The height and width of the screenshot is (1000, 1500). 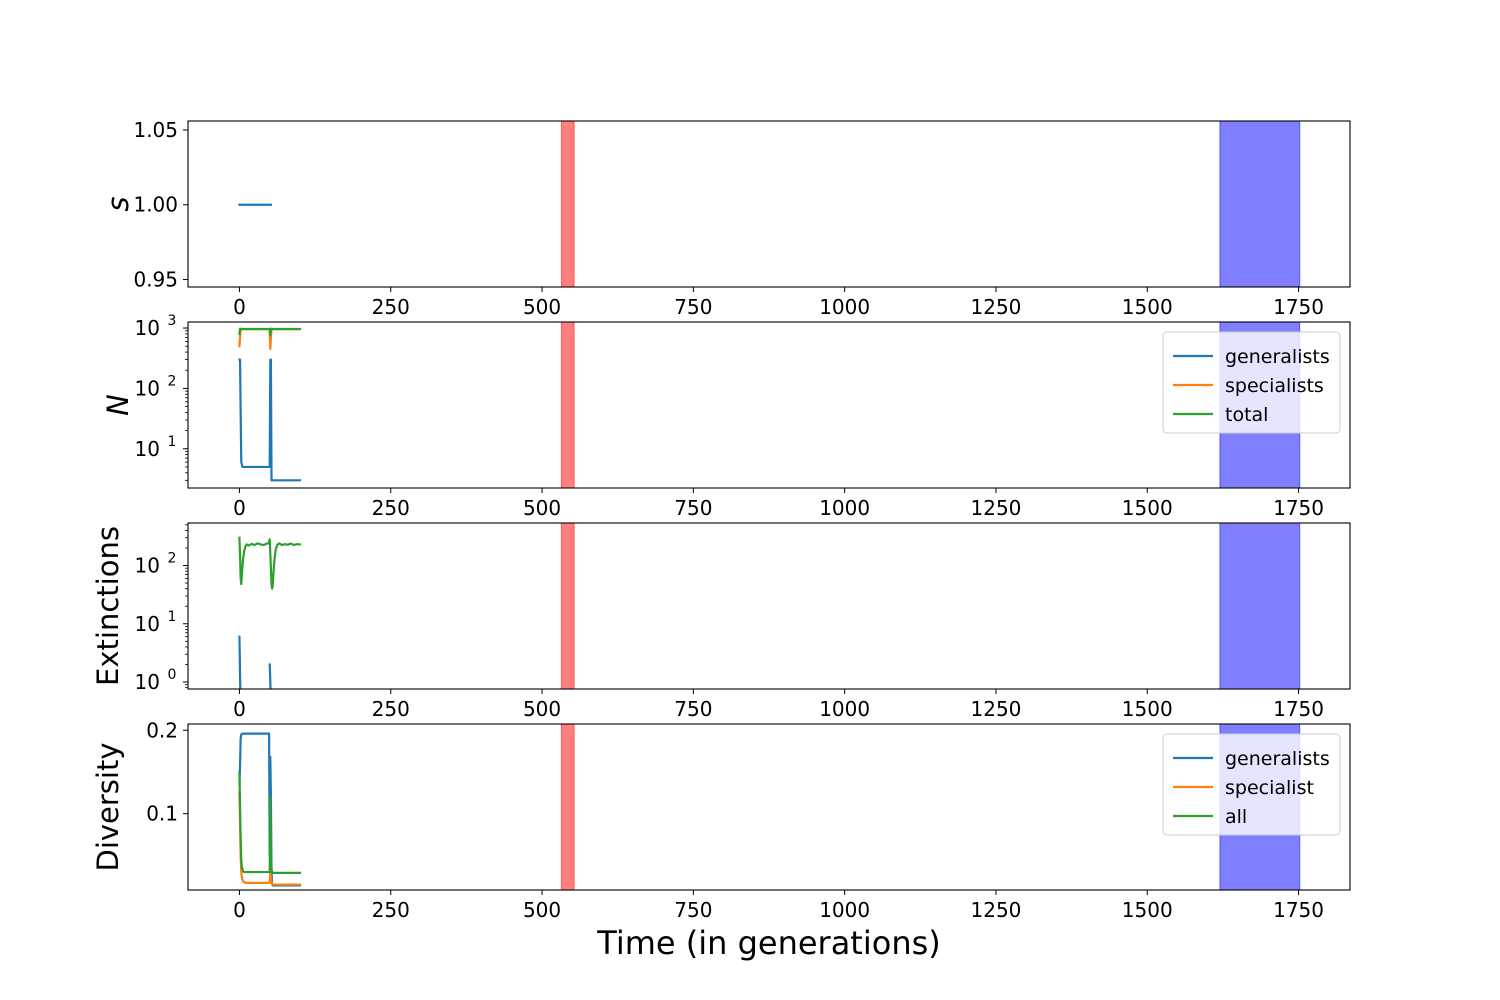 What do you see at coordinates (108, 806) in the screenshot?
I see `diversity-panel-y-label: Diversity` at bounding box center [108, 806].